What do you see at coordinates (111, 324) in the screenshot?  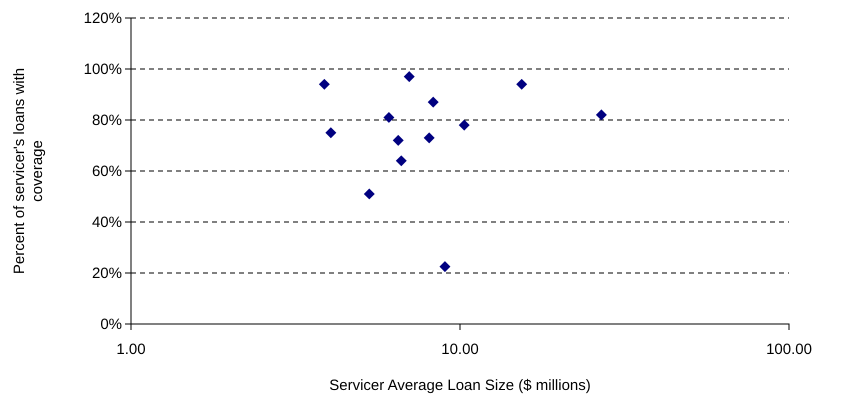 I see `y-tick-label: 0%` at bounding box center [111, 324].